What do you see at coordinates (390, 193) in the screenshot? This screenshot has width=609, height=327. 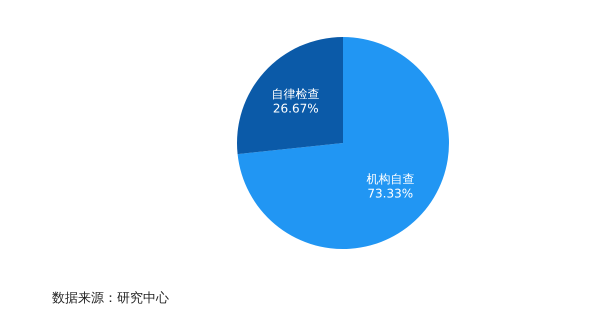 I see `data-label: 73.33%` at bounding box center [390, 193].